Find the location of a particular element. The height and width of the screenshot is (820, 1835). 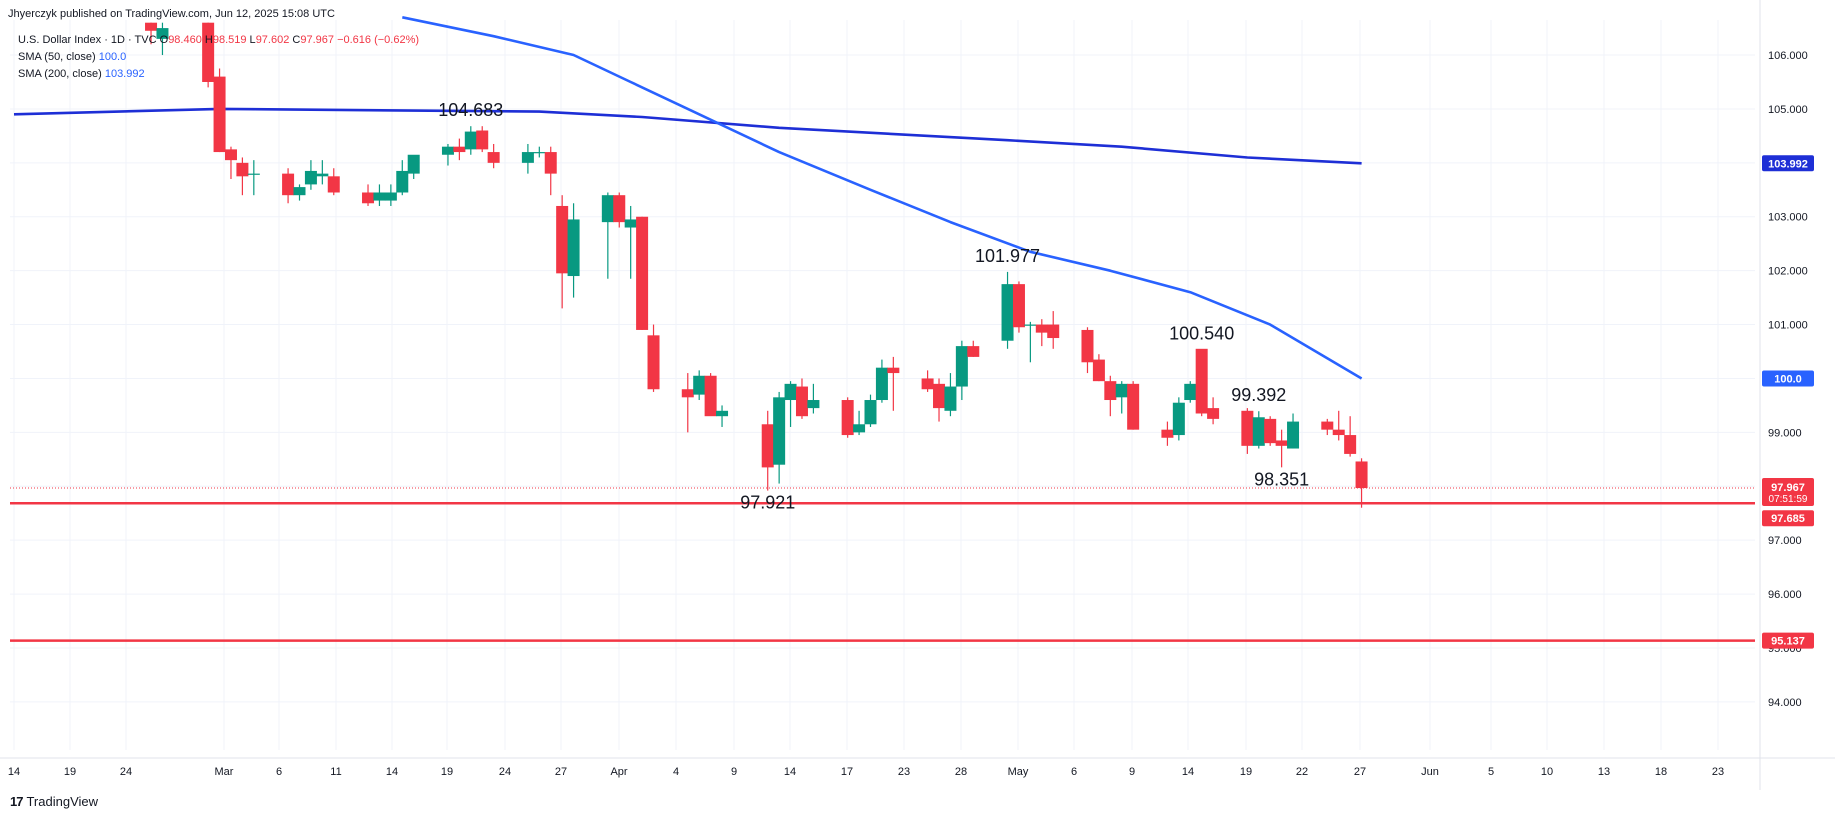

tradingview-brand: 17 TradingView is located at coordinates (54, 801).